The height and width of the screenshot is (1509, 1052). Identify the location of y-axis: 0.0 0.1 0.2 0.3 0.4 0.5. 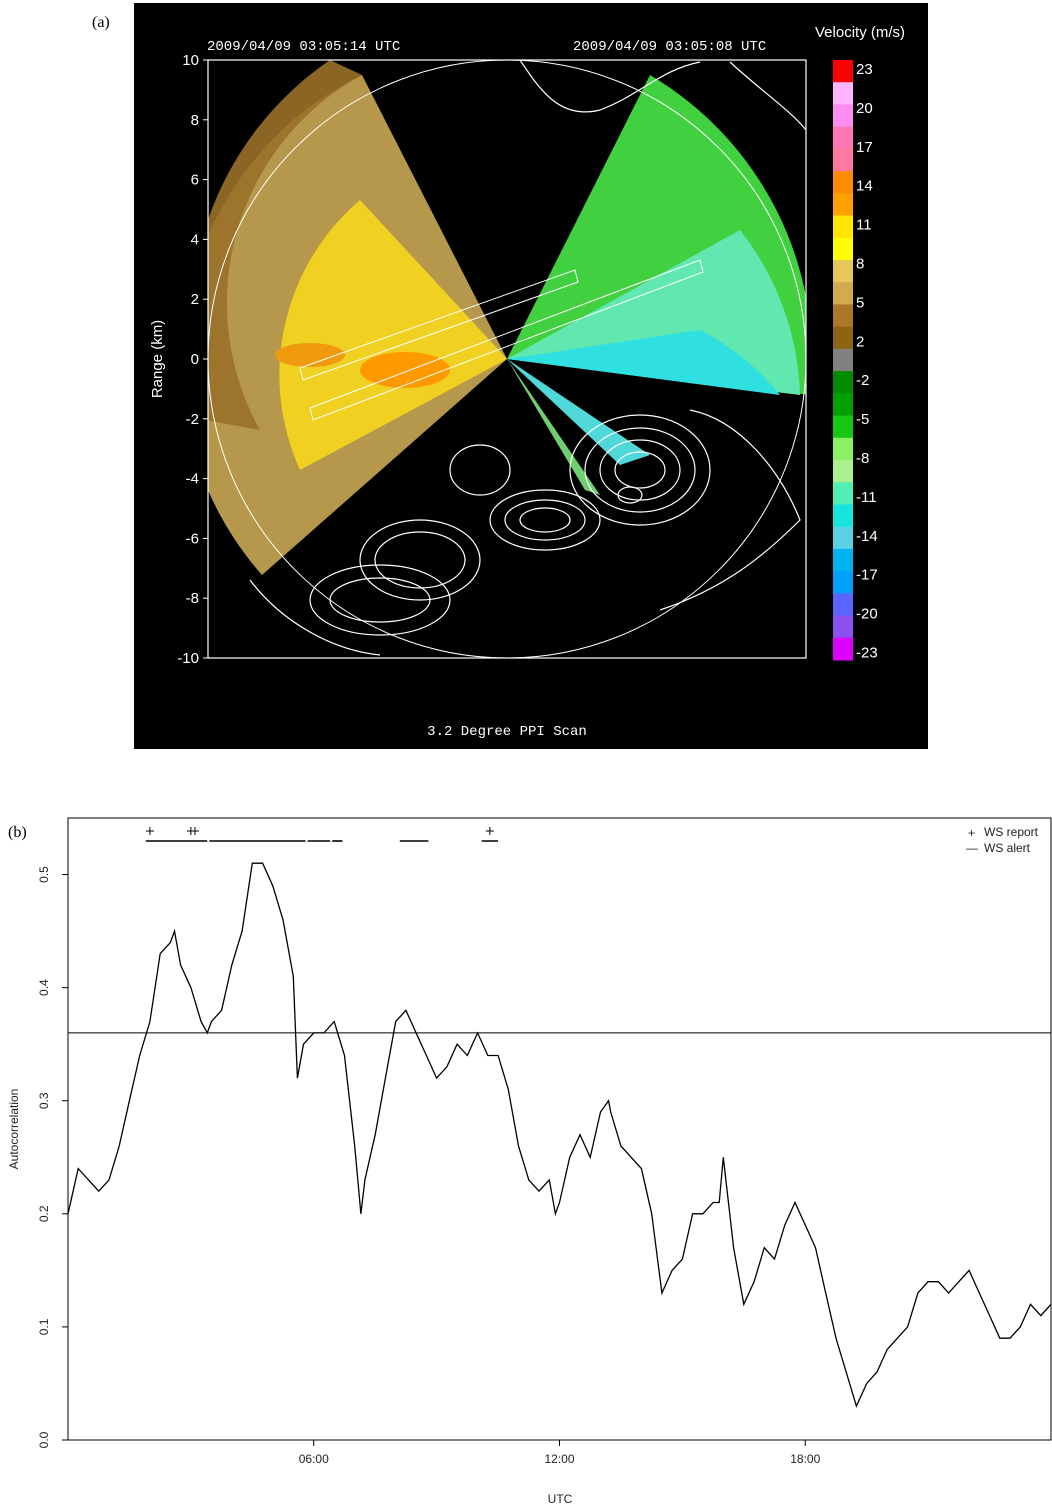
(52, 1157).